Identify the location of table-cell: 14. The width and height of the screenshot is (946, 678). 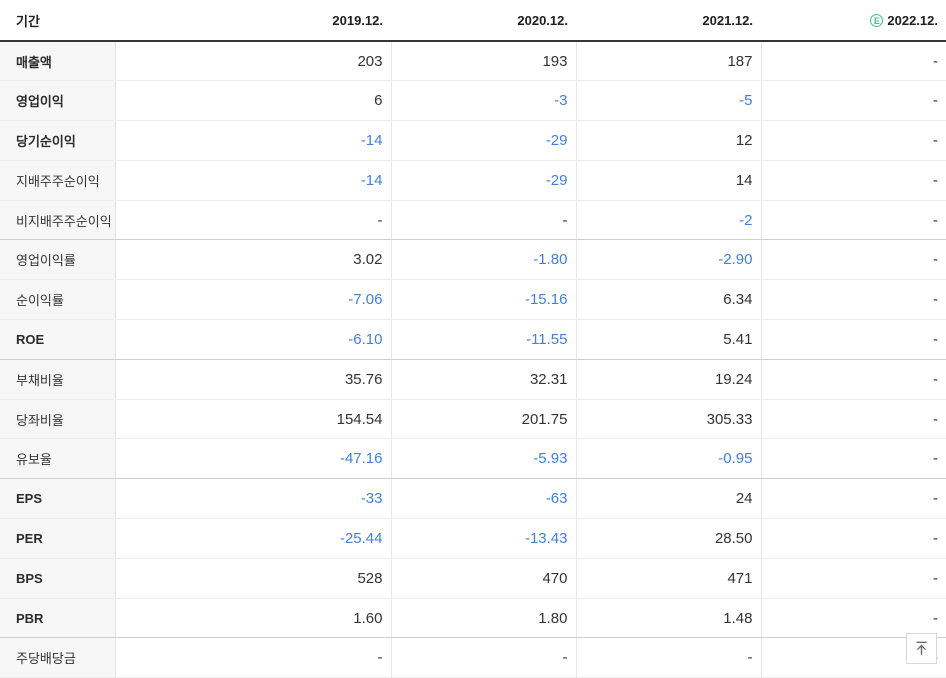
(668, 180).